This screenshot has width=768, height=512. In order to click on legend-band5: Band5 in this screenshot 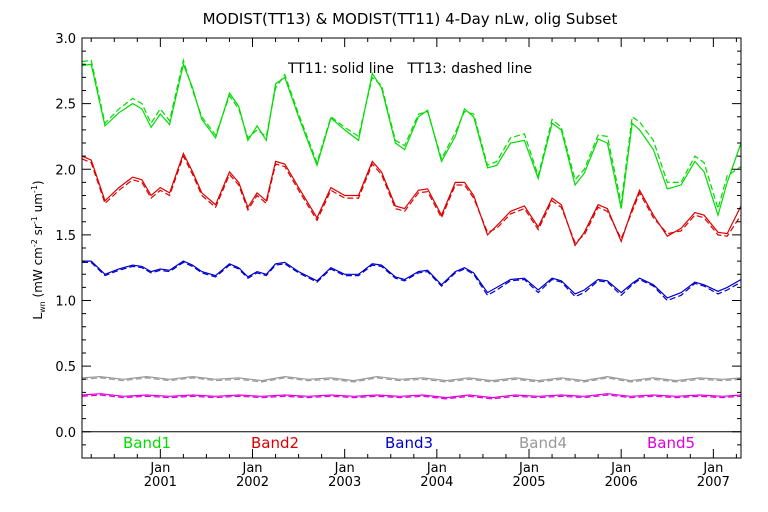, I will do `click(671, 443)`.